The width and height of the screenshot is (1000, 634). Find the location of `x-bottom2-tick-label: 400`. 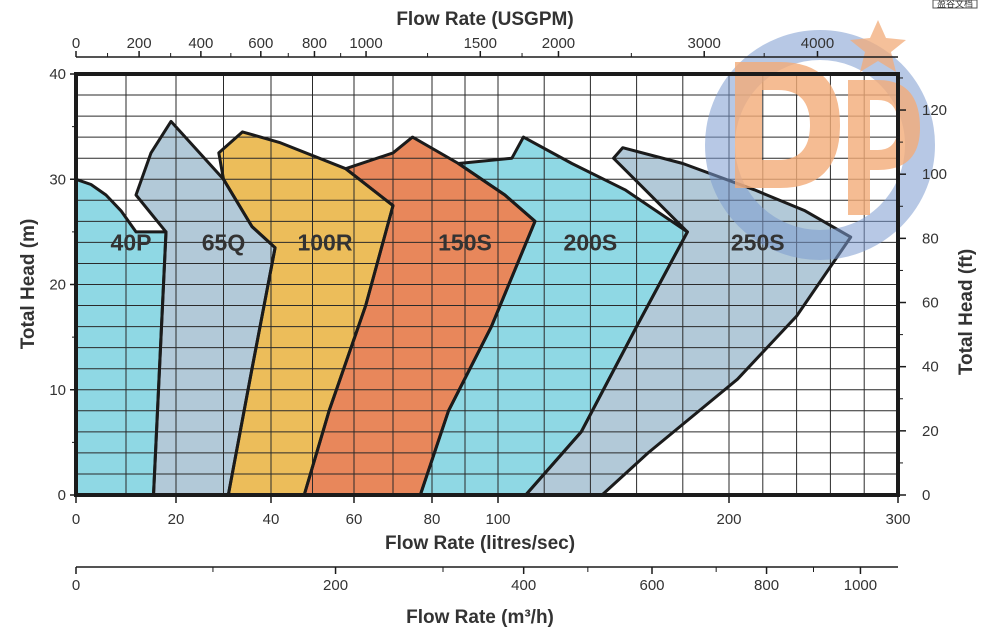

x-bottom2-tick-label: 400 is located at coordinates (523, 585).